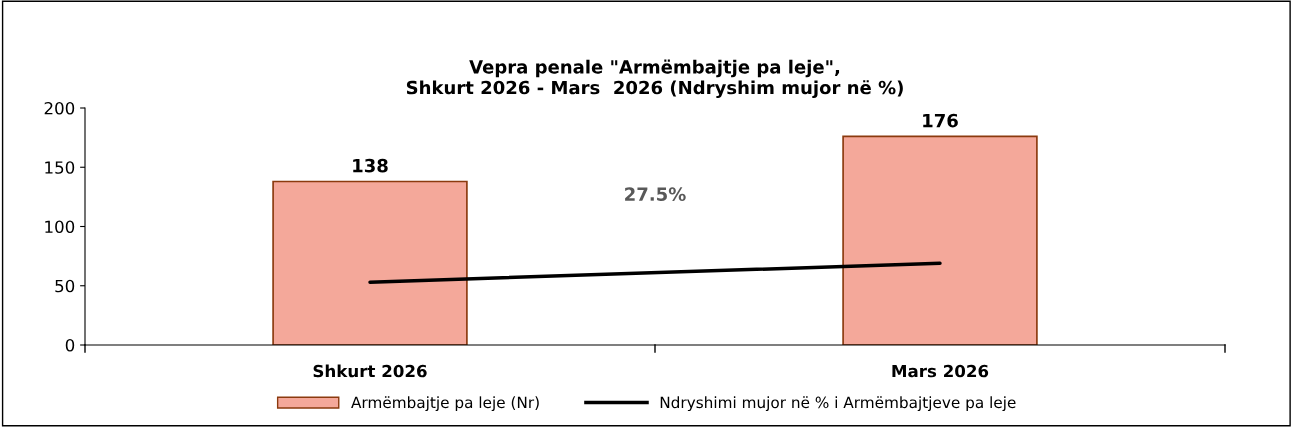 The width and height of the screenshot is (1294, 427). I want to click on y-tick-label: 200, so click(59, 108).